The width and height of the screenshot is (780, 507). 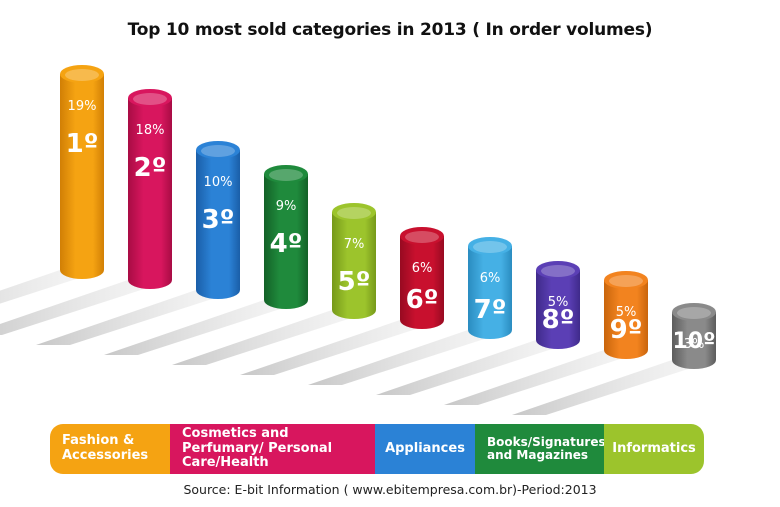 I want to click on percent-label: 18%, so click(x=150, y=130).